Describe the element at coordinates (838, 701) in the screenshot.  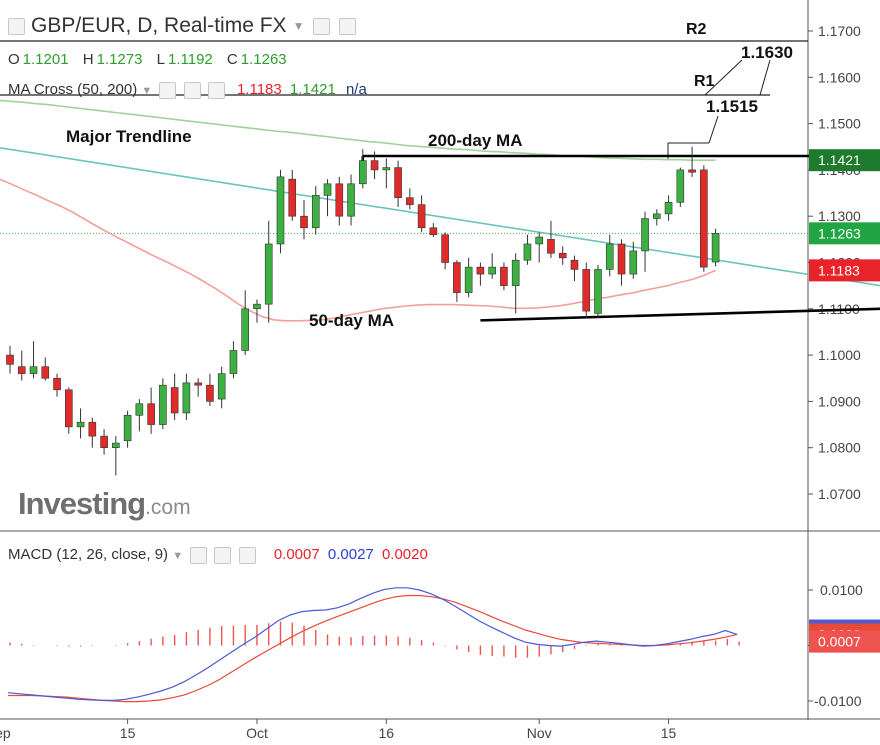
I see `macd-tick-label: -0.0100` at that location.